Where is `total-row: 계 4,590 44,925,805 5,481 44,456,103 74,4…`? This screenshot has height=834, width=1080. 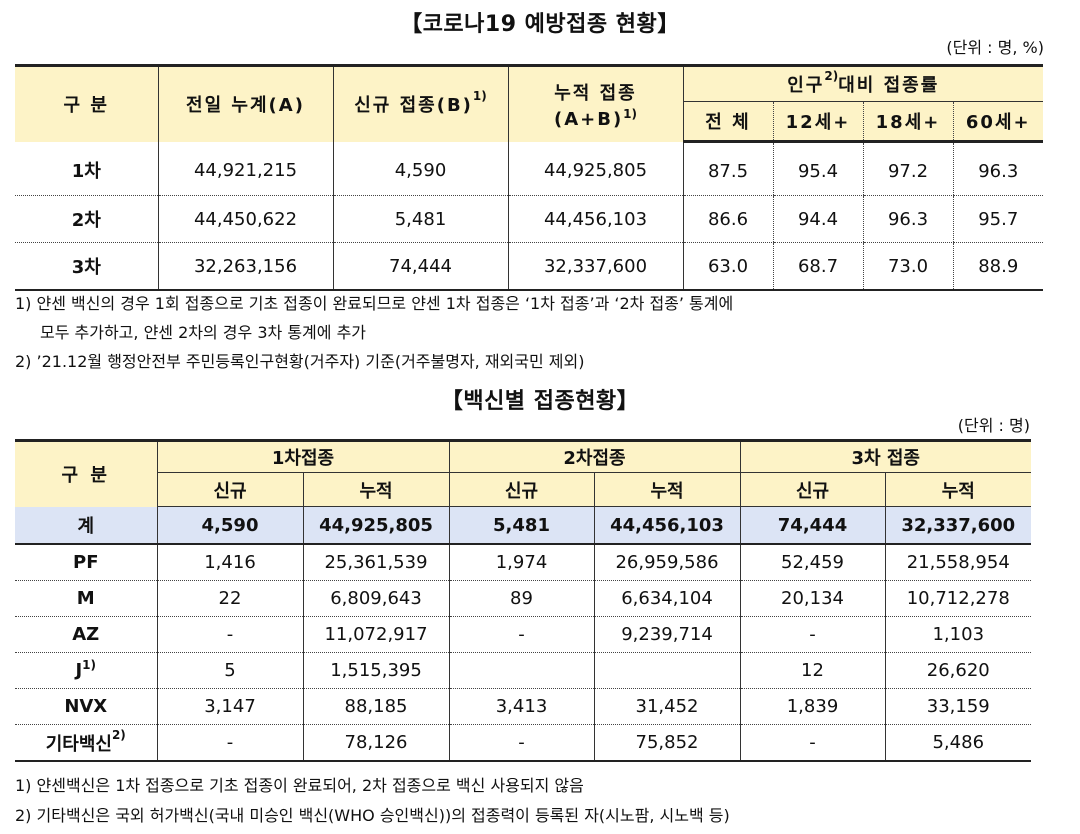
total-row: 계 4,590 44,925,805 5,481 44,456,103 74,4… is located at coordinates (523, 525).